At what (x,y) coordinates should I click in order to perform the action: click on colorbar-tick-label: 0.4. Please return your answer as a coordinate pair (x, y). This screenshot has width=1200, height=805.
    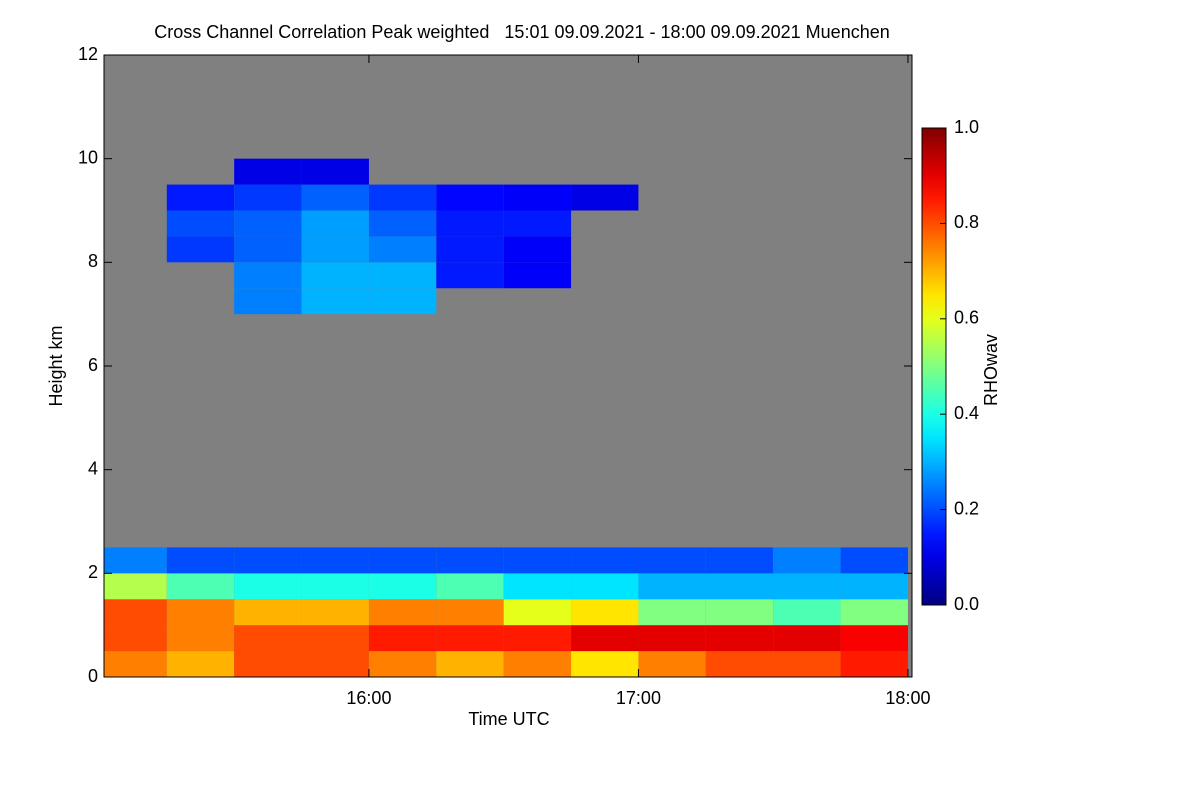
    Looking at the image, I should click on (966, 413).